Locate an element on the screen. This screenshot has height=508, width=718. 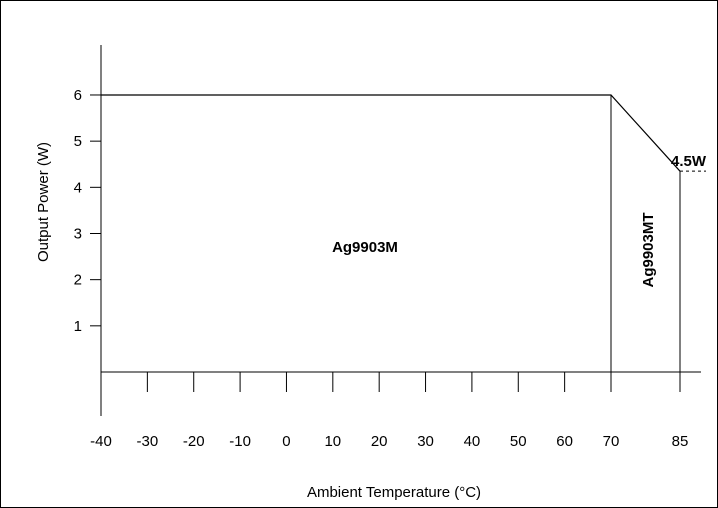
y-tick-label: 4 is located at coordinates (78, 187).